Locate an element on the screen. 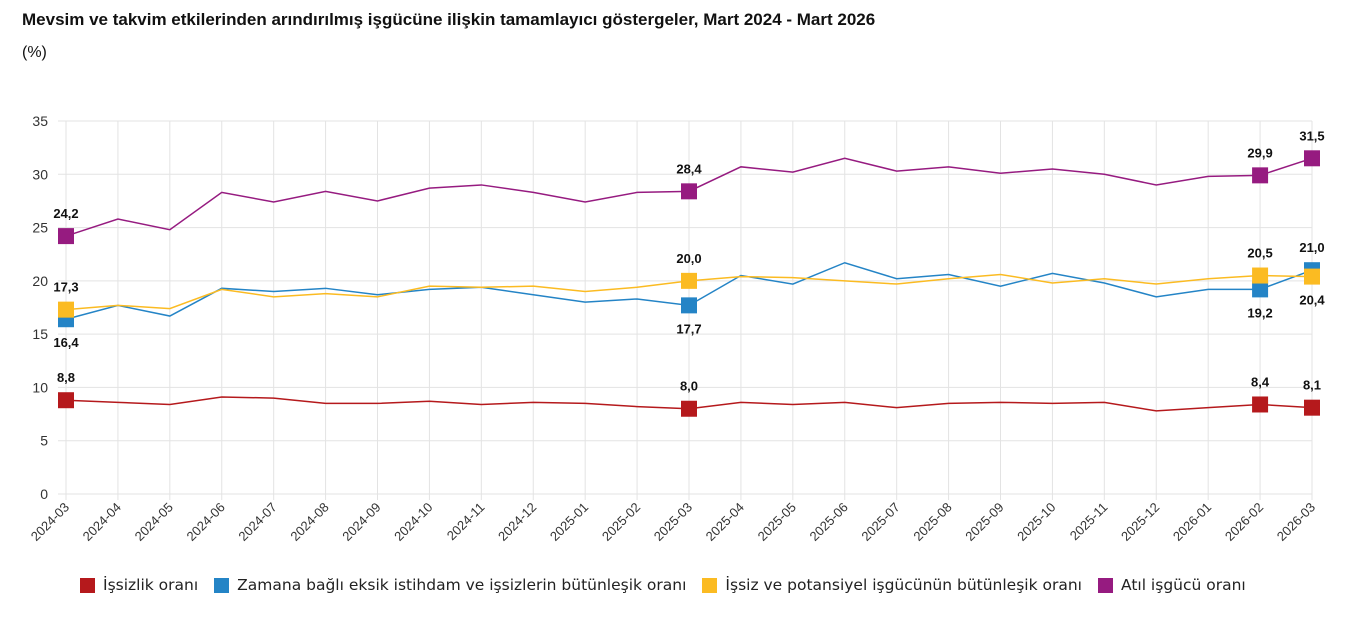  y-tick-label: 15 is located at coordinates (40, 334).